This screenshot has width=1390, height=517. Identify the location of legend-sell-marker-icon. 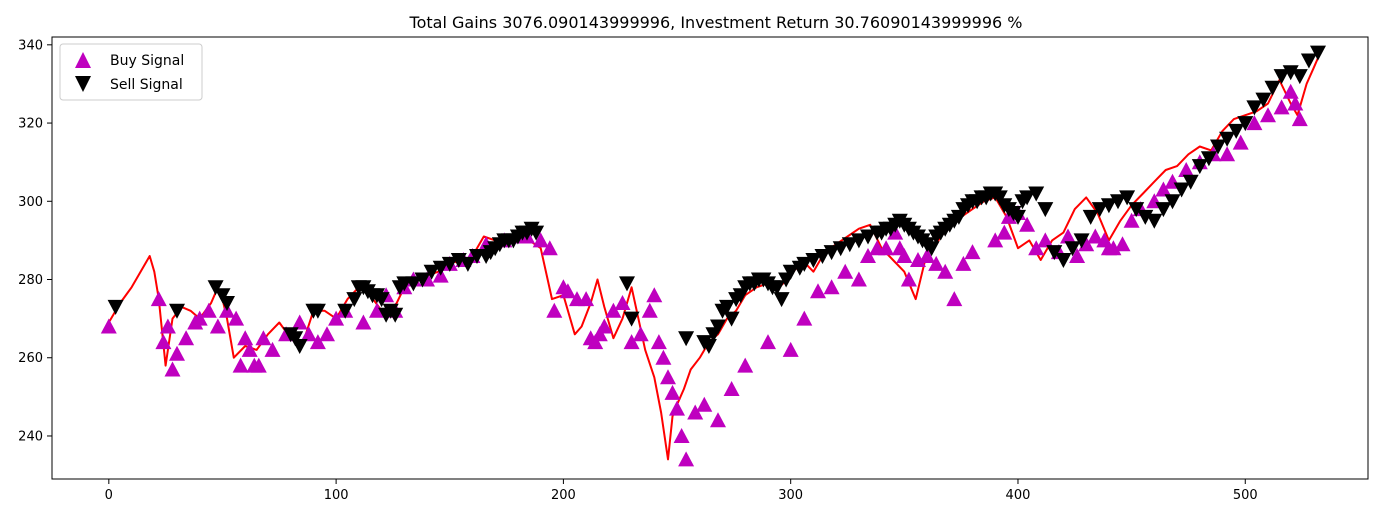
(83, 84).